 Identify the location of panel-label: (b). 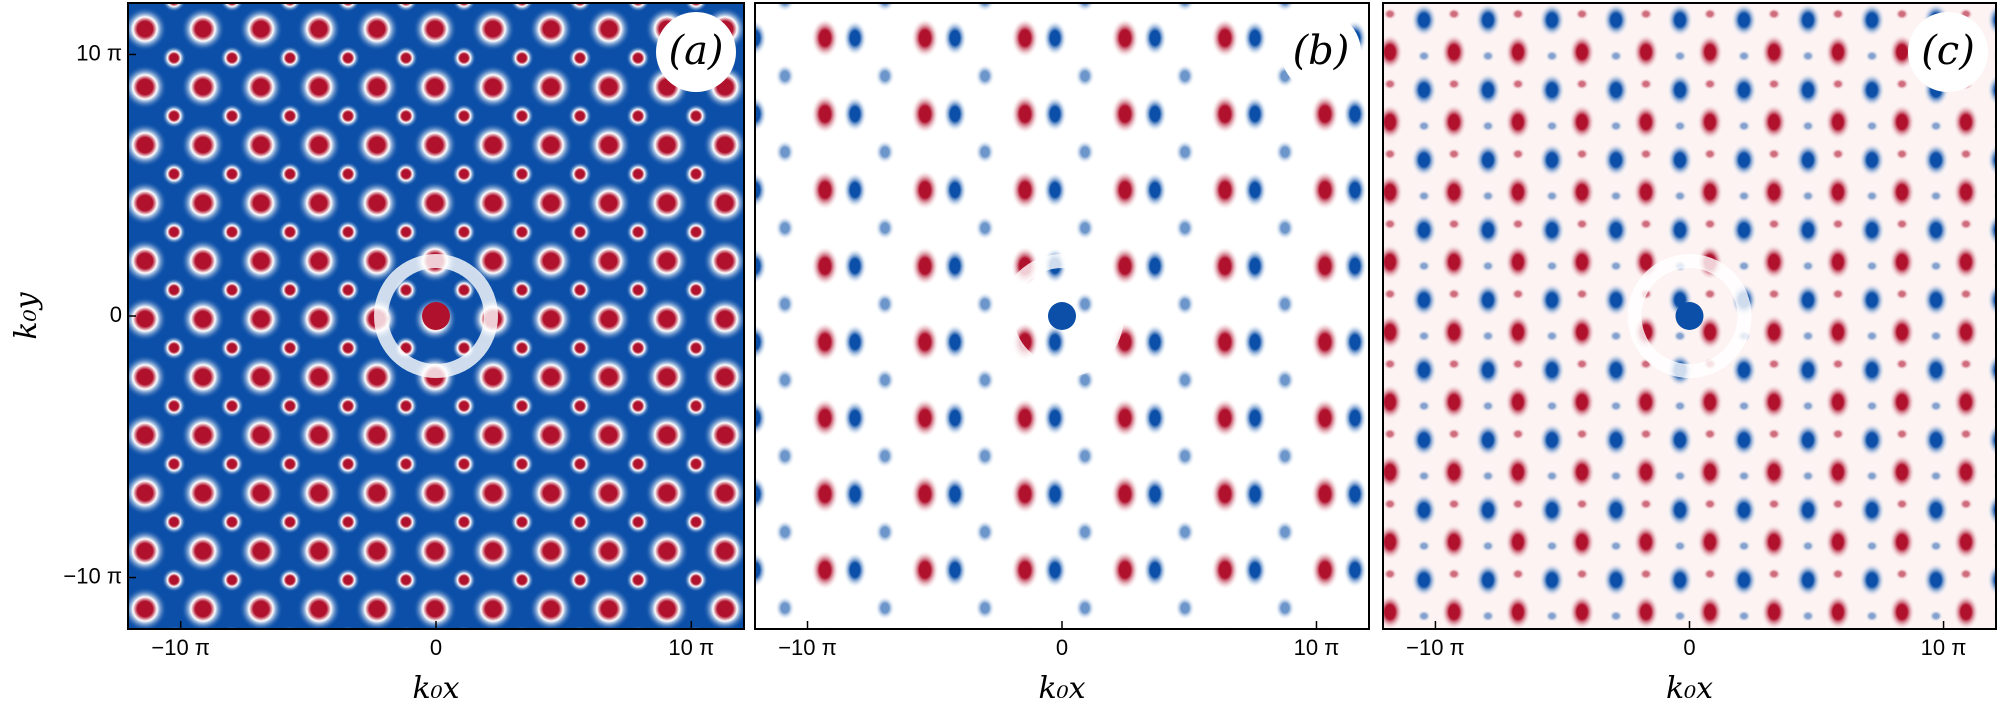
(1321, 51).